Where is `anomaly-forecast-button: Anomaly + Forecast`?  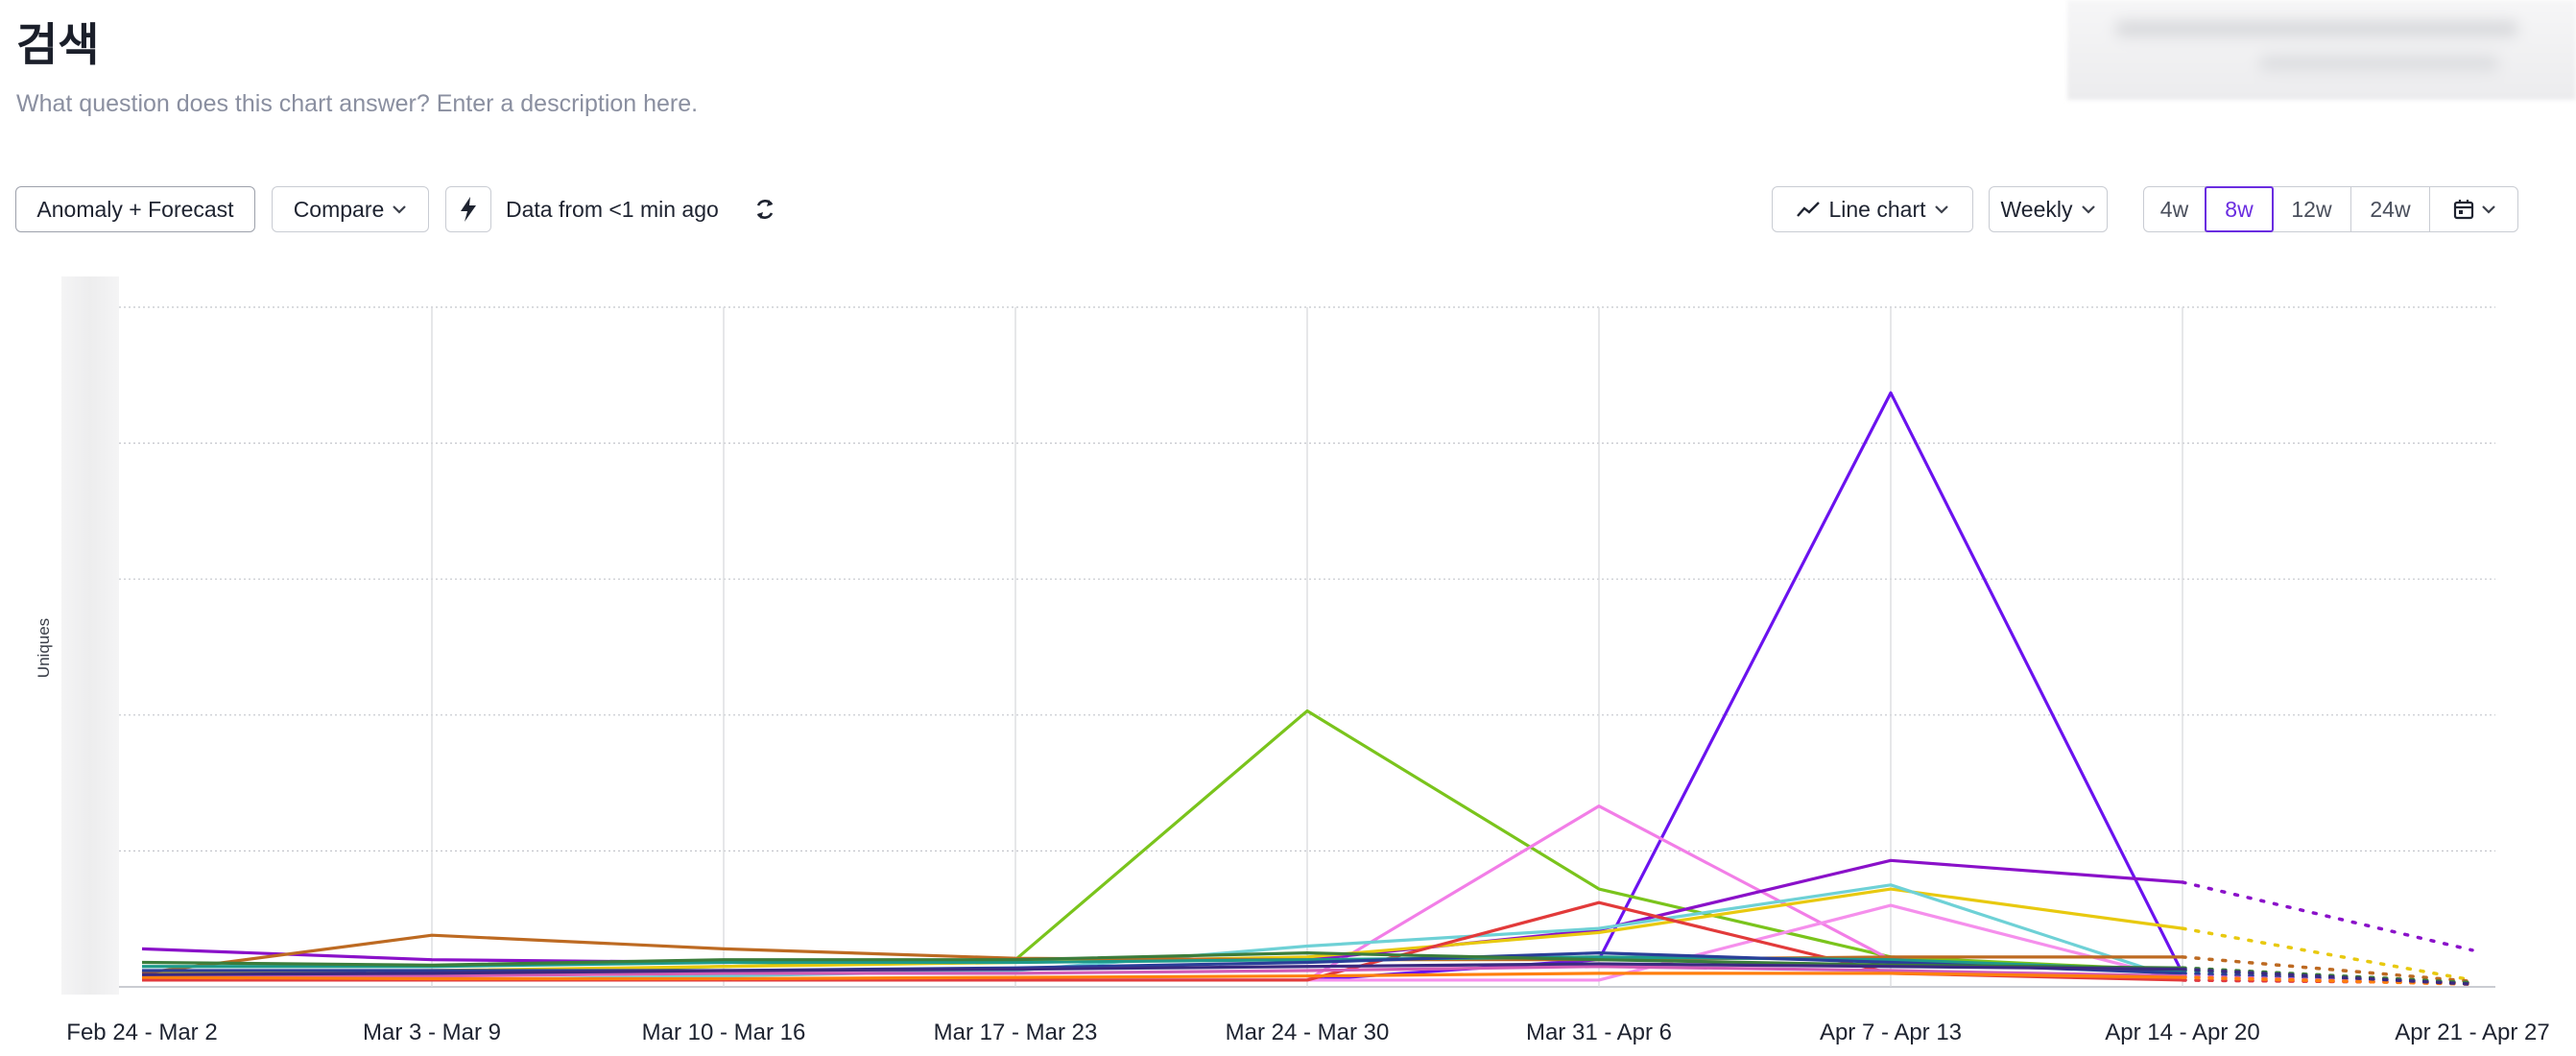
anomaly-forecast-button: Anomaly + Forecast is located at coordinates (135, 209).